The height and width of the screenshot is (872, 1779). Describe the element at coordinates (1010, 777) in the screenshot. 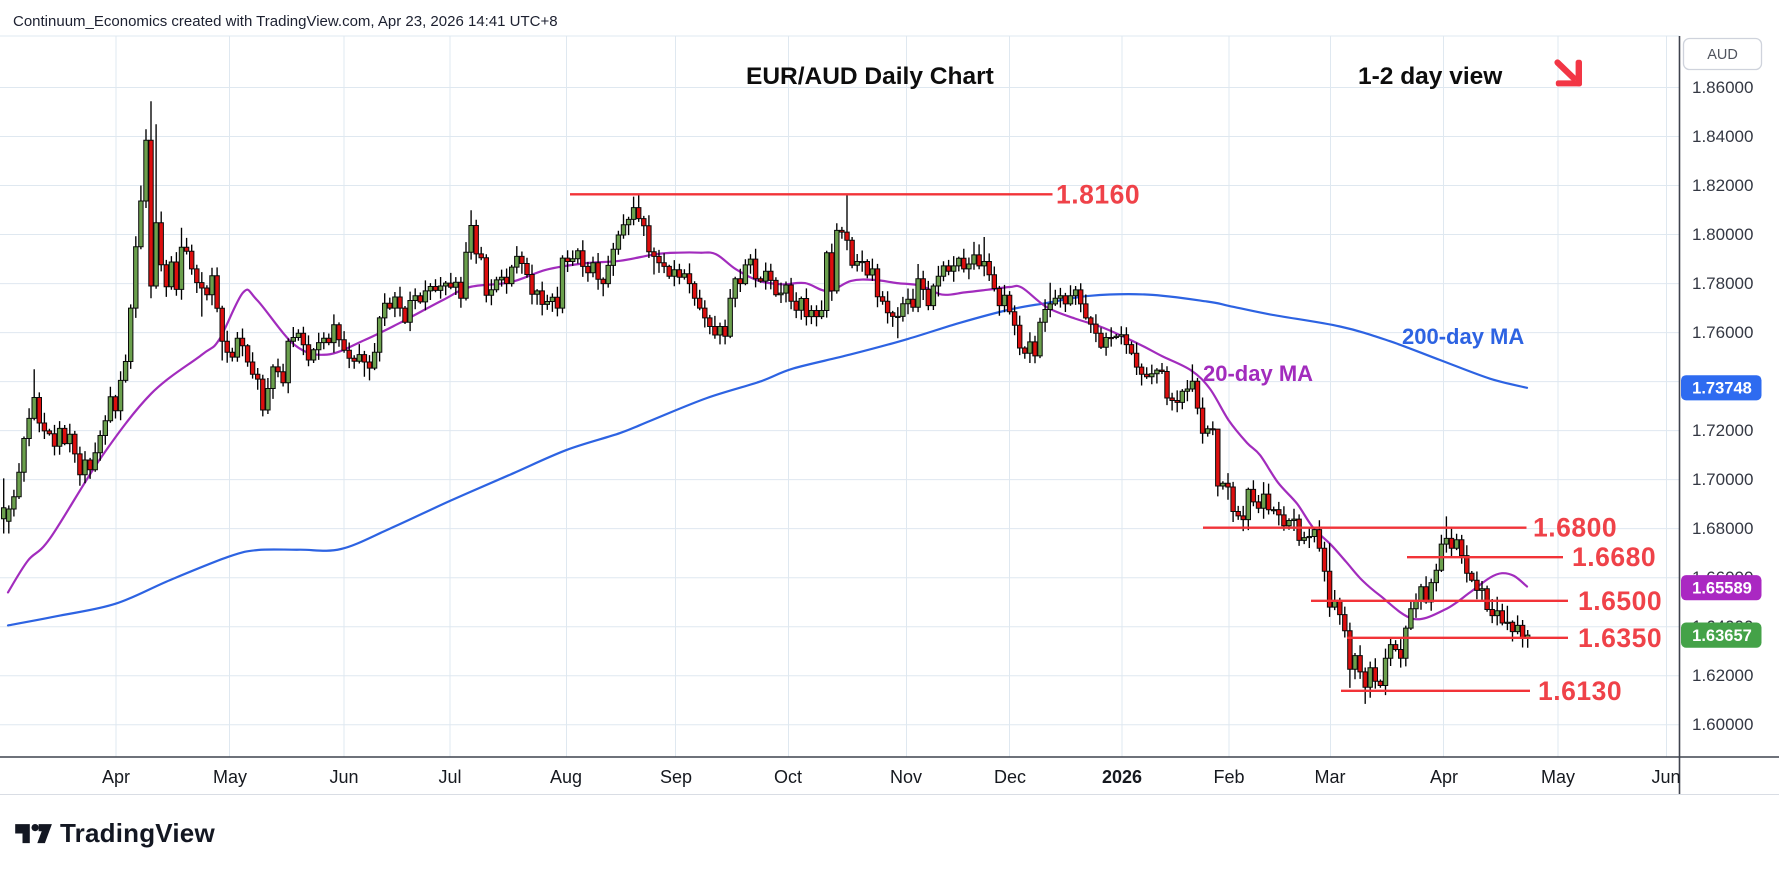

I see `svg-text: Dec` at that location.